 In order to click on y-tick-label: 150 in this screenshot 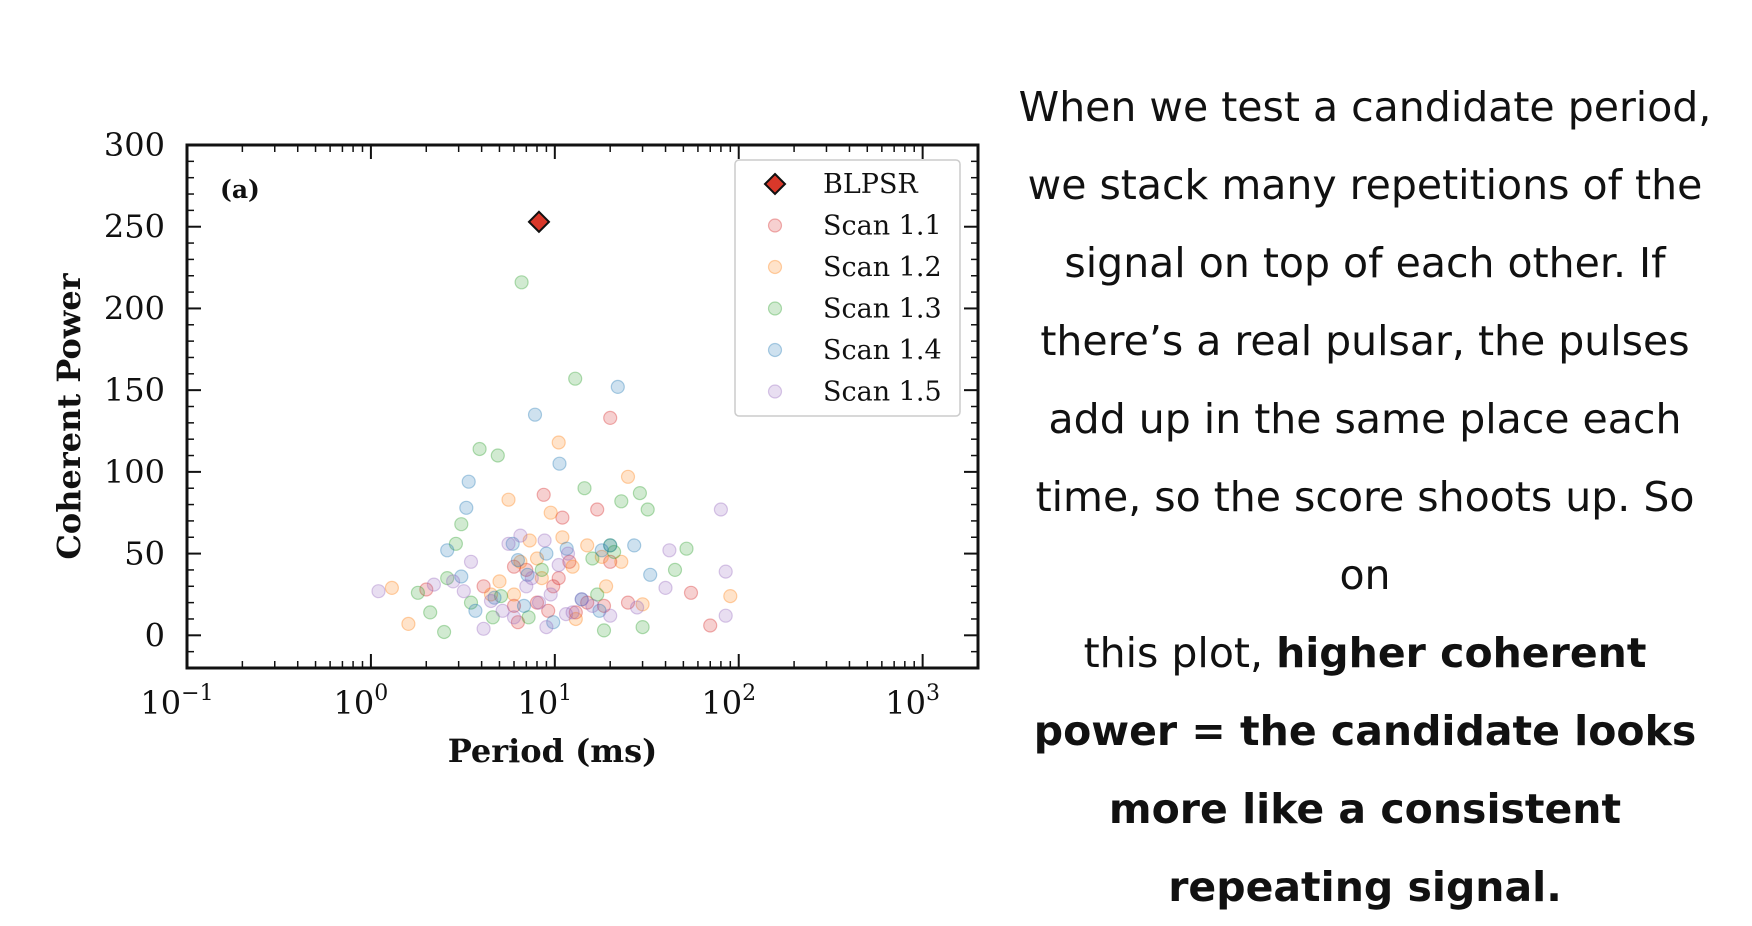, I will do `click(134, 390)`.